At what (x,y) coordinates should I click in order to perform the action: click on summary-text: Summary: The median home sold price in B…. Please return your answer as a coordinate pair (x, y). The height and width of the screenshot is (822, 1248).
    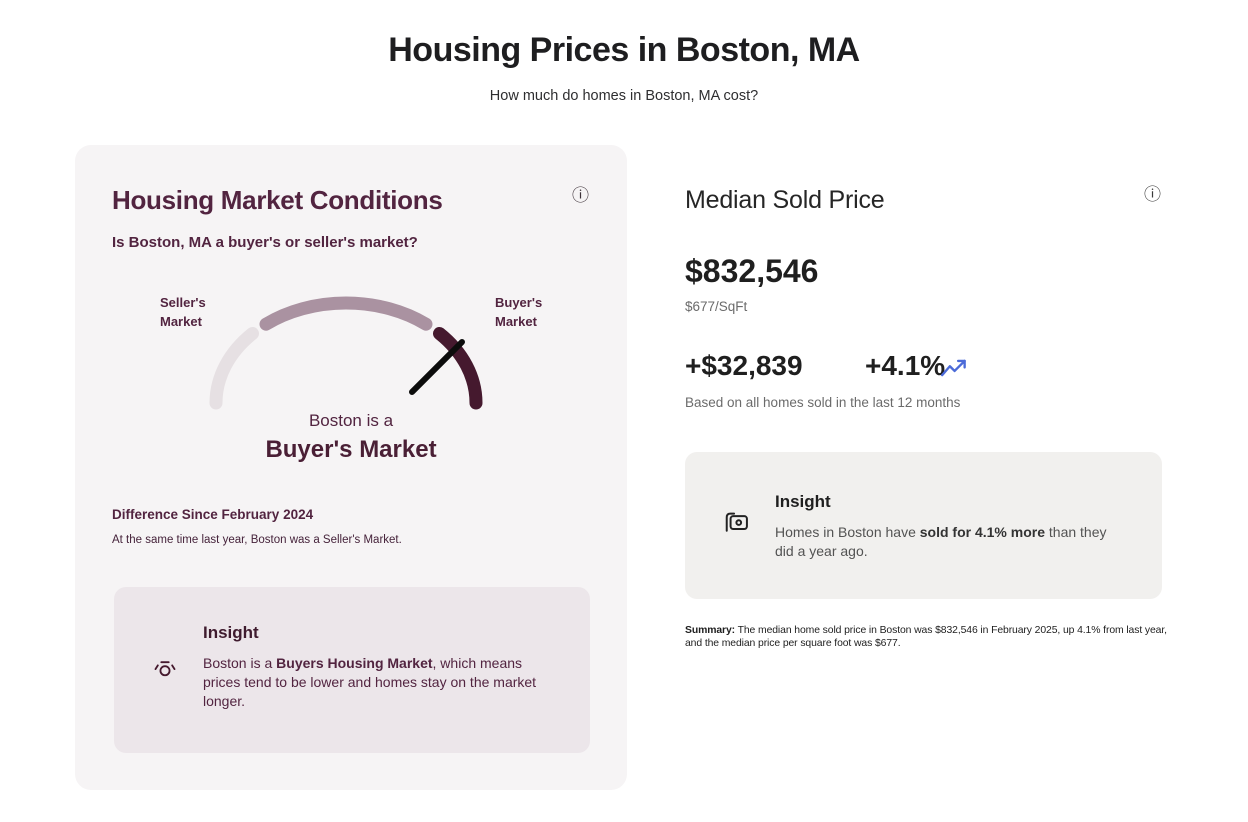
    Looking at the image, I should click on (926, 637).